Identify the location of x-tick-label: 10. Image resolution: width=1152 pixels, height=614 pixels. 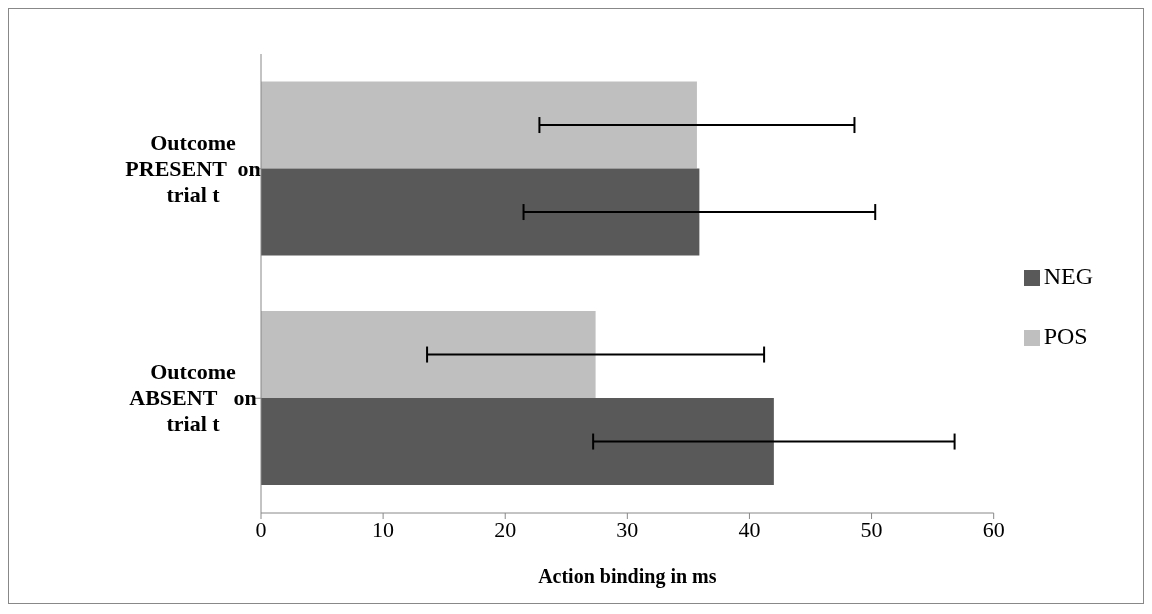
(383, 529).